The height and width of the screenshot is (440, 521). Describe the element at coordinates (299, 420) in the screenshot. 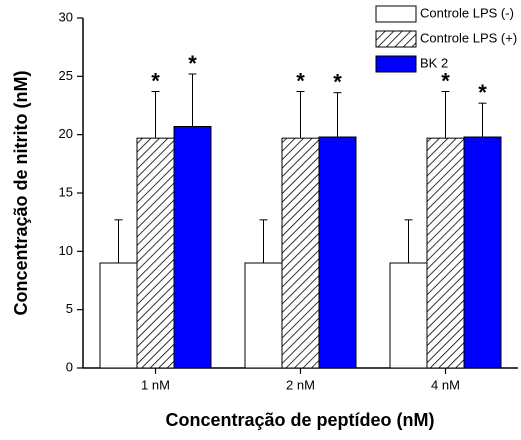

I see `x-axis-title: Concentração de peptídeo (nM)` at that location.